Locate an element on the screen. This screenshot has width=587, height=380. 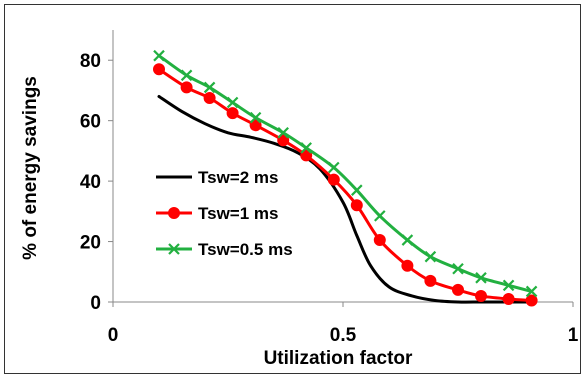
y-axis-title: % of energy savings is located at coordinates (30, 168).